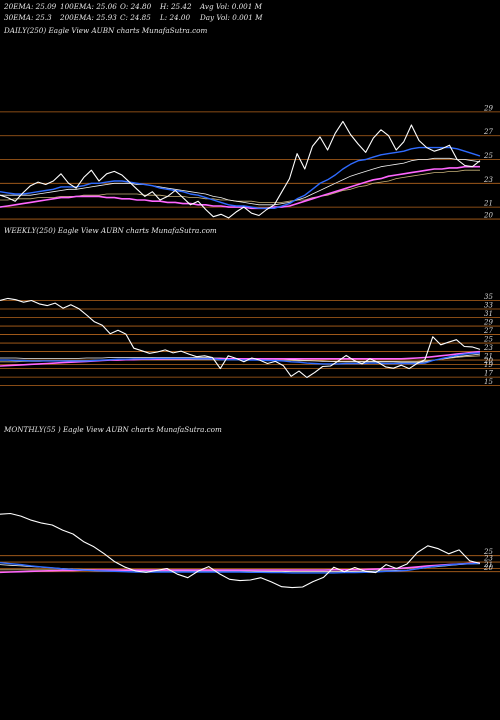 The width and height of the screenshot is (500, 720). Describe the element at coordinates (488, 180) in the screenshot. I see `daily-y-tick-label: 23` at that location.